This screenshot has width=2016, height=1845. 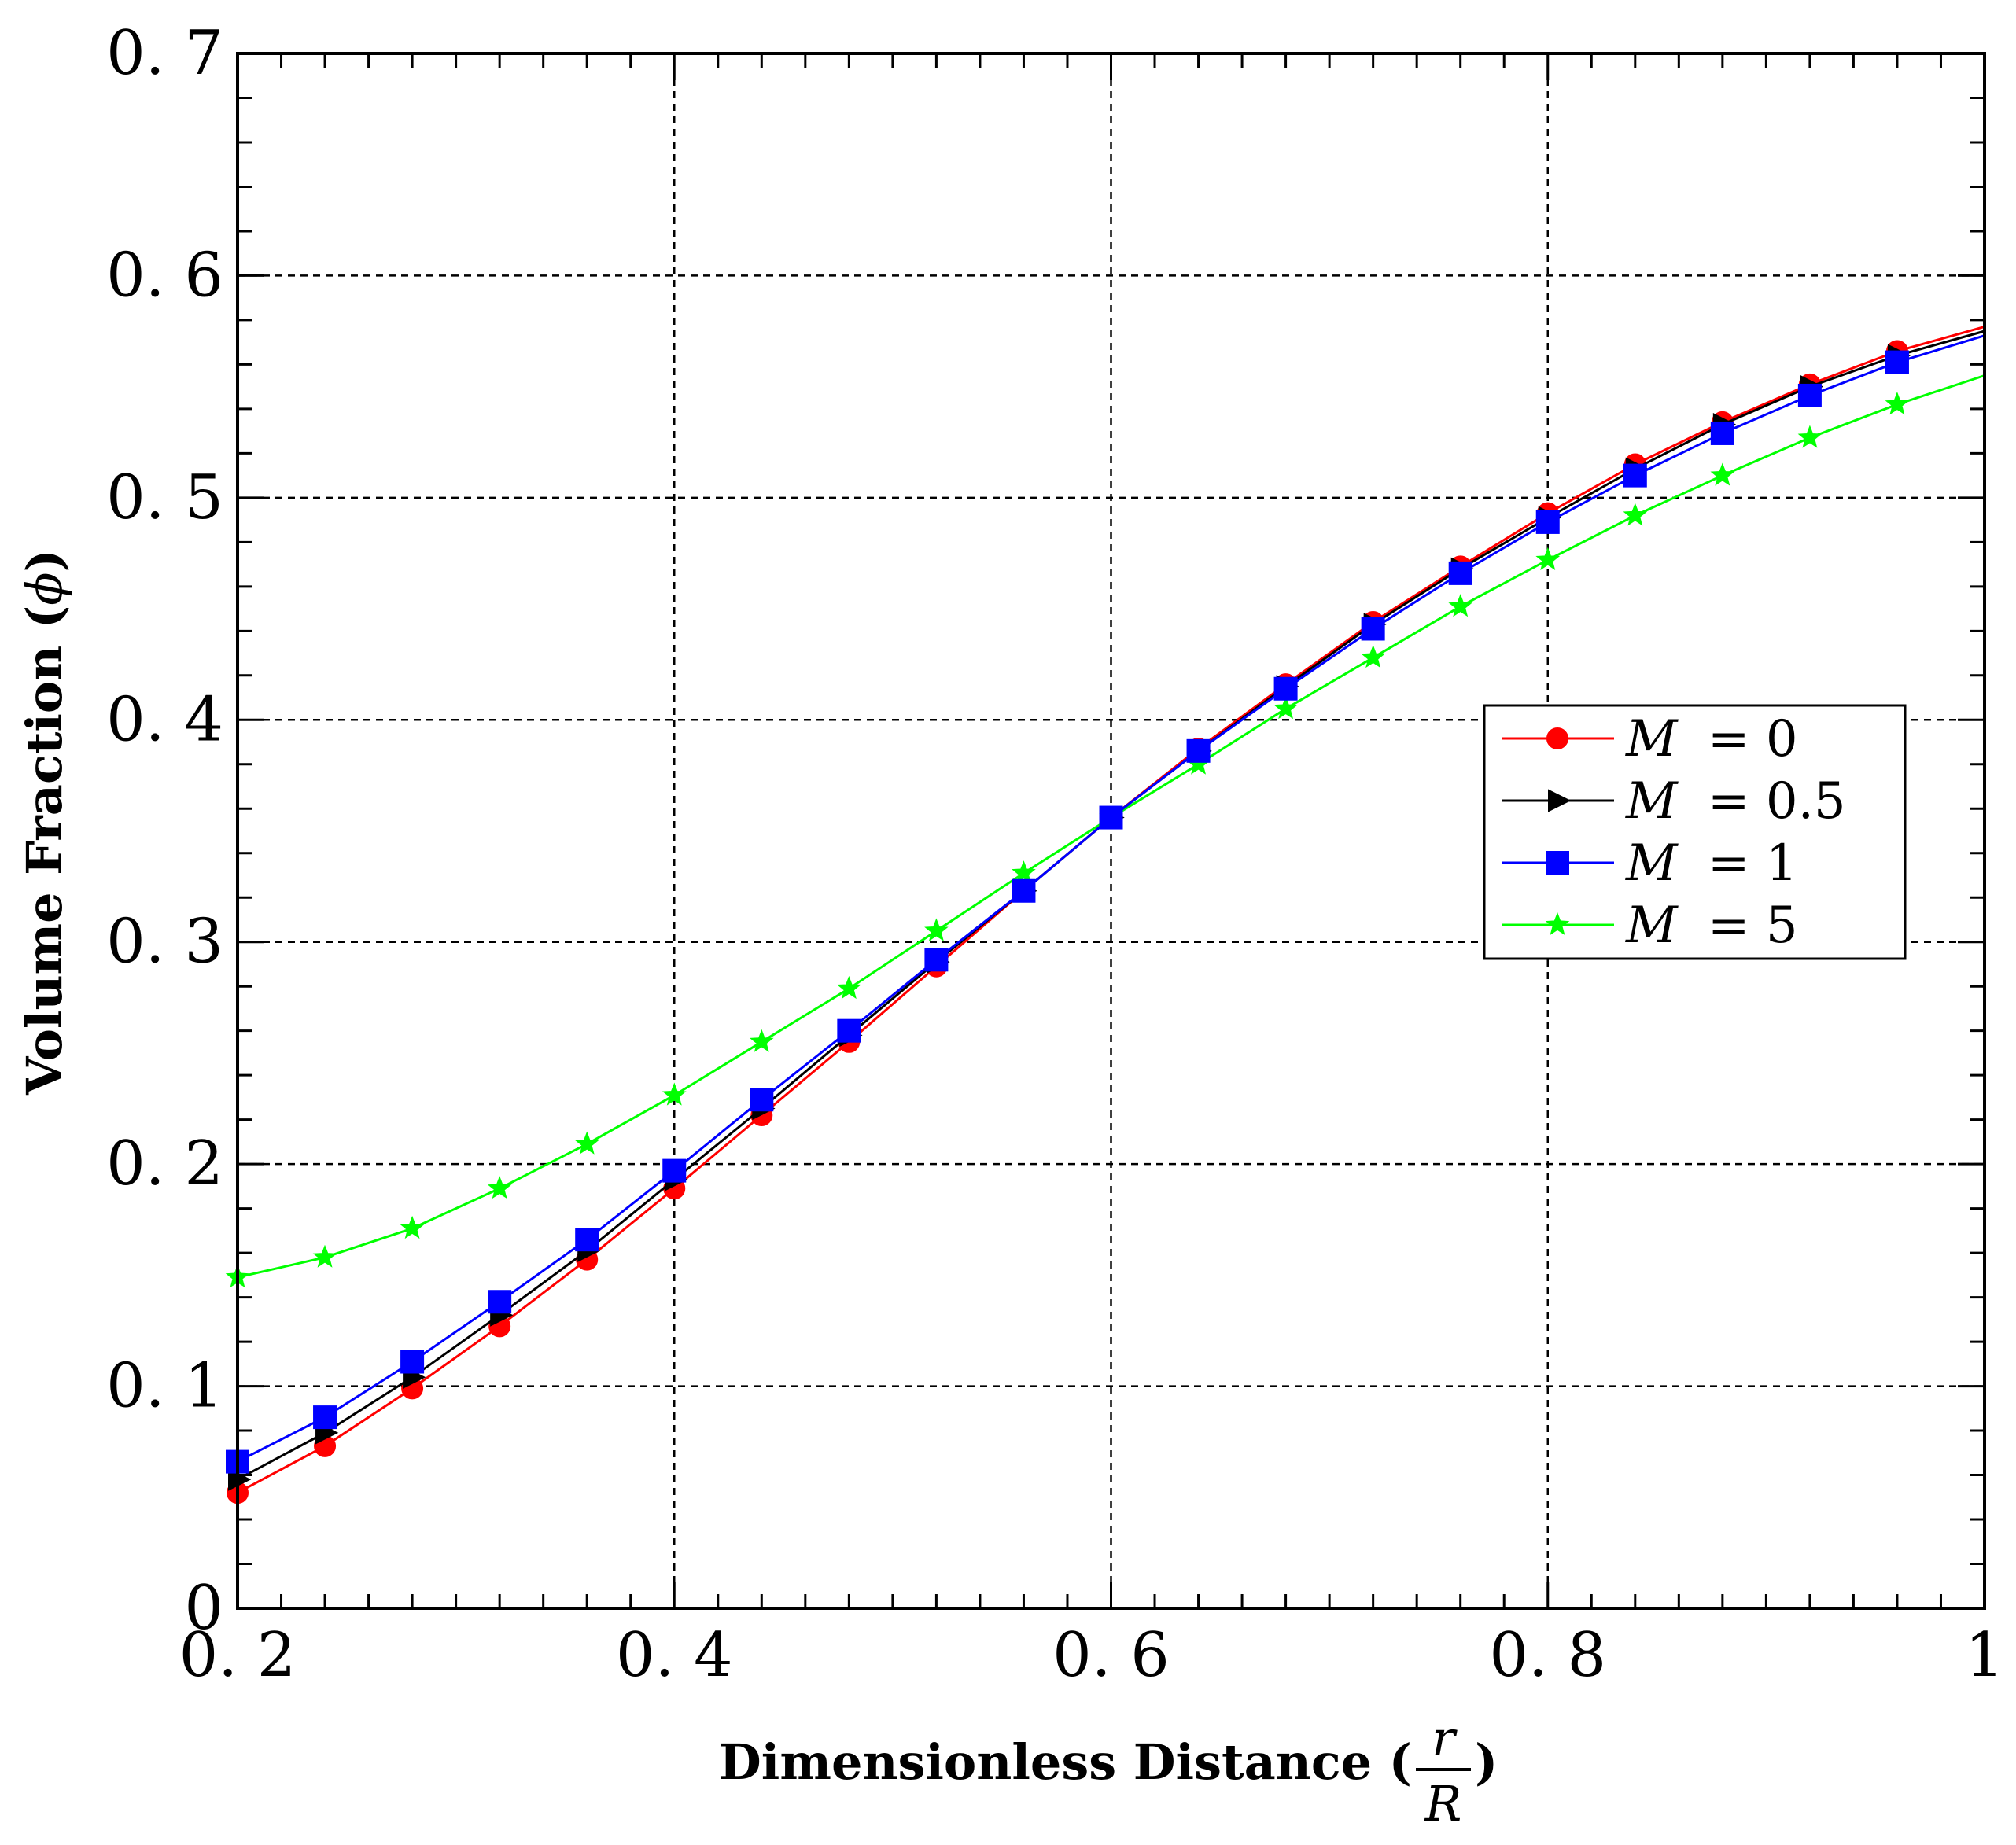 I want to click on y-tick-label: 0. 3, so click(x=165, y=942).